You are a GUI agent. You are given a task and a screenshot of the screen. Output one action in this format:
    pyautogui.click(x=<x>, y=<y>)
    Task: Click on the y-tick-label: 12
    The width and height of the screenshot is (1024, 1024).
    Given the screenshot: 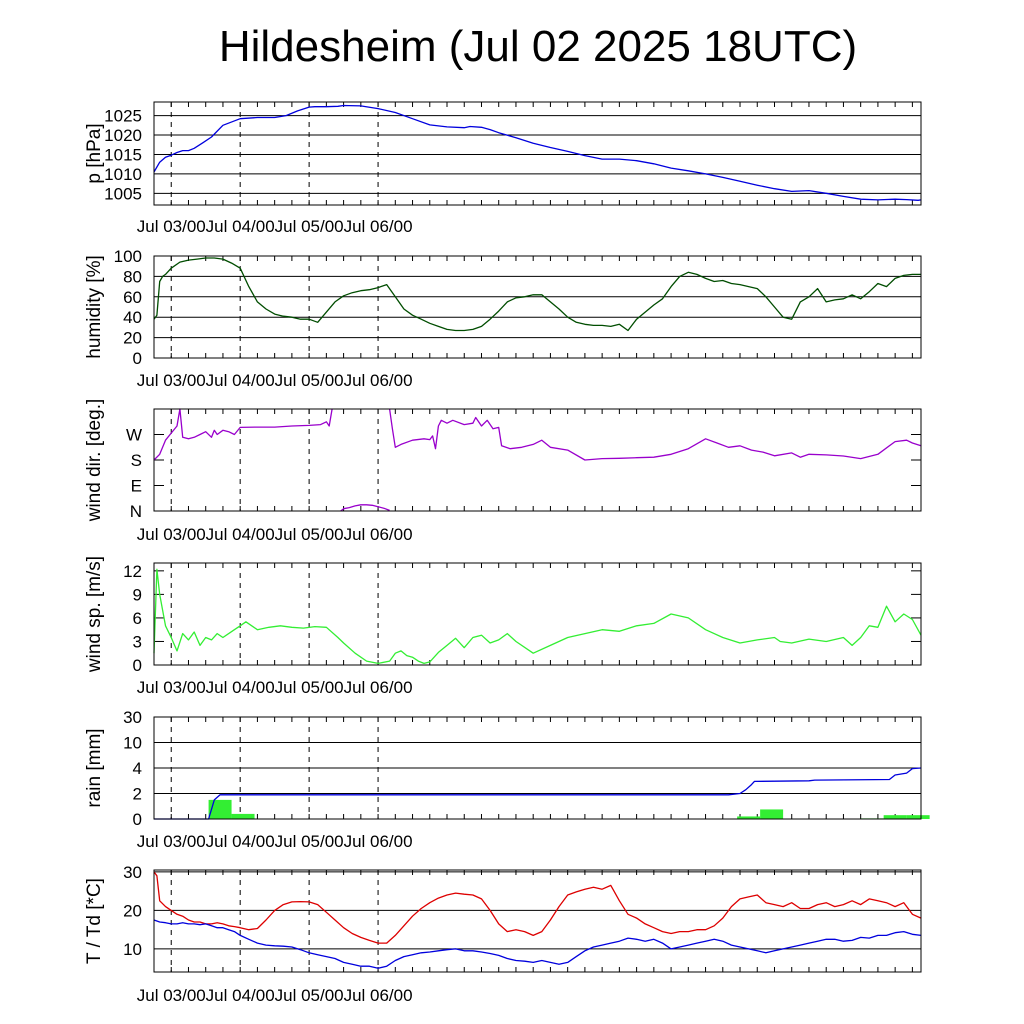 What is the action you would take?
    pyautogui.click(x=132, y=571)
    